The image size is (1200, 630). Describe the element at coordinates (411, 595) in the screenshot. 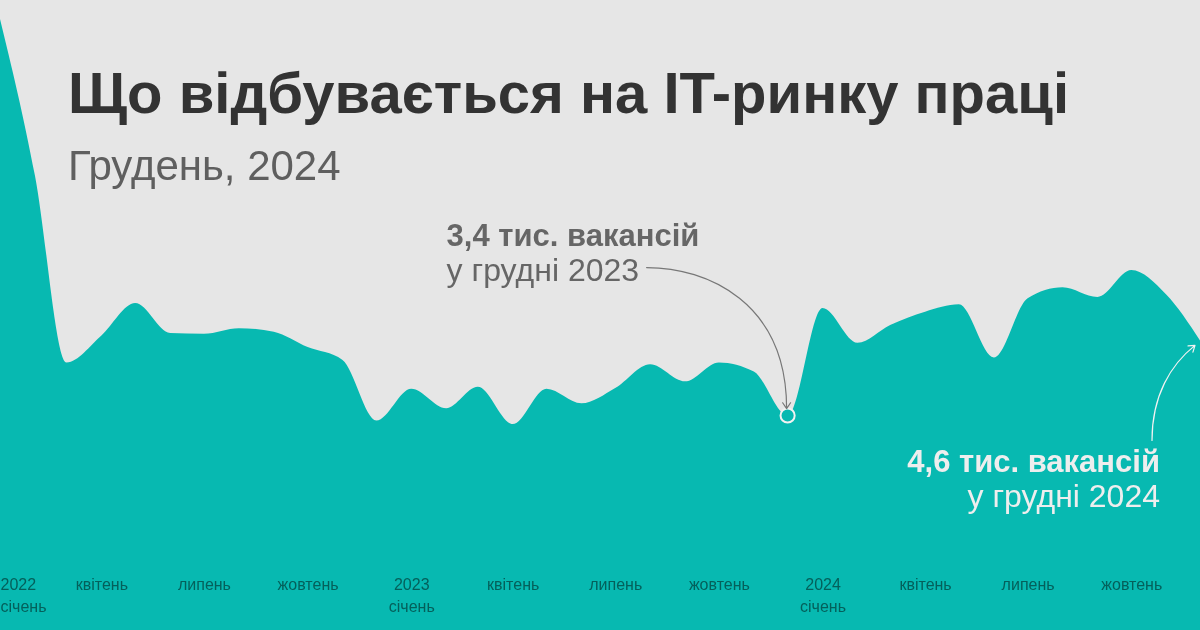

I see `x-tick-label: 2023 січень` at that location.